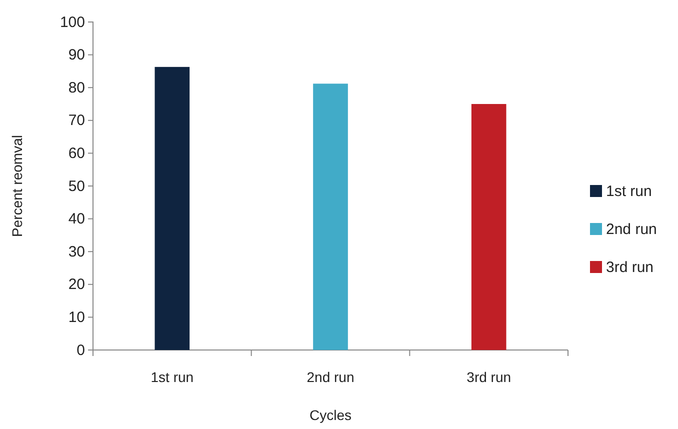 The width and height of the screenshot is (678, 429). What do you see at coordinates (76, 285) in the screenshot?
I see `y-tick-label: 20` at bounding box center [76, 285].